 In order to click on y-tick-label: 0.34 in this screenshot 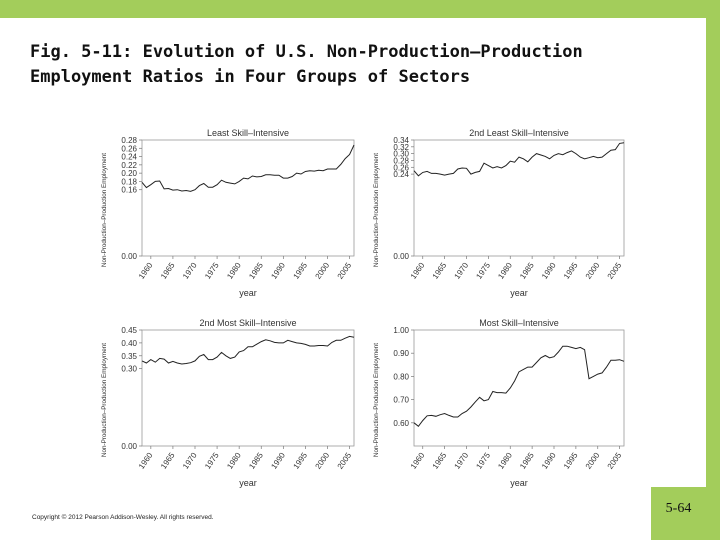, I will do `click(401, 140)`.